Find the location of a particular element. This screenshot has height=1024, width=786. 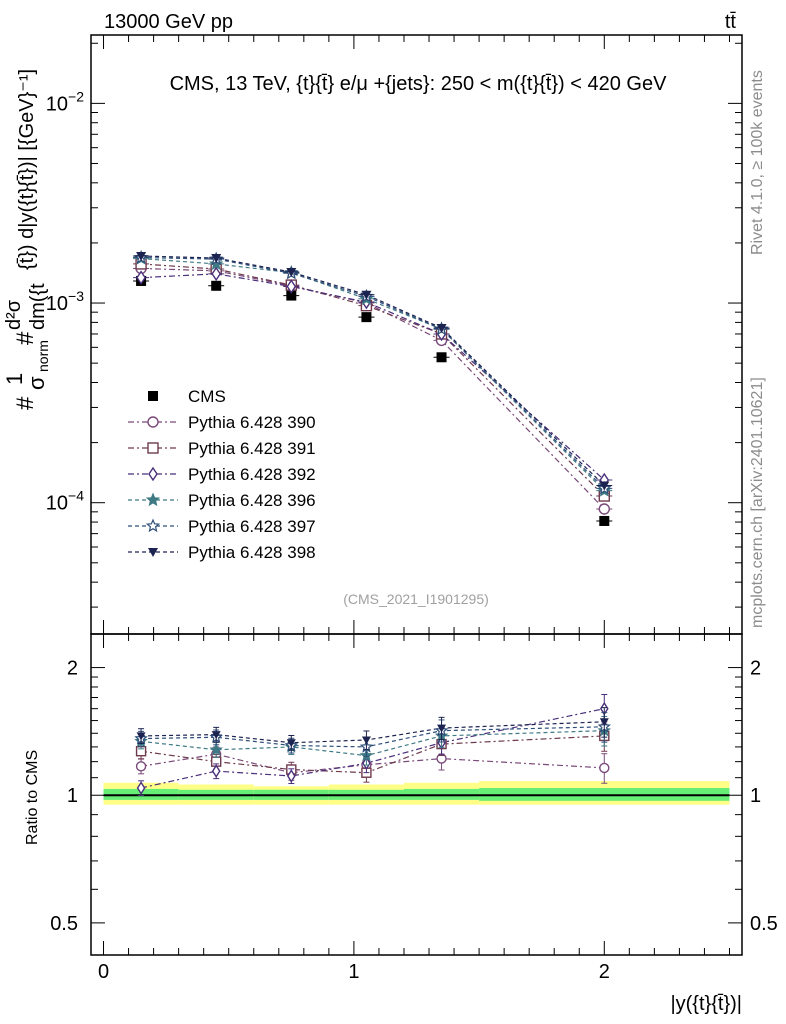

side-label-mcplots: mcplots.cern.ch [arXiv:2401.10621] is located at coordinates (757, 502).